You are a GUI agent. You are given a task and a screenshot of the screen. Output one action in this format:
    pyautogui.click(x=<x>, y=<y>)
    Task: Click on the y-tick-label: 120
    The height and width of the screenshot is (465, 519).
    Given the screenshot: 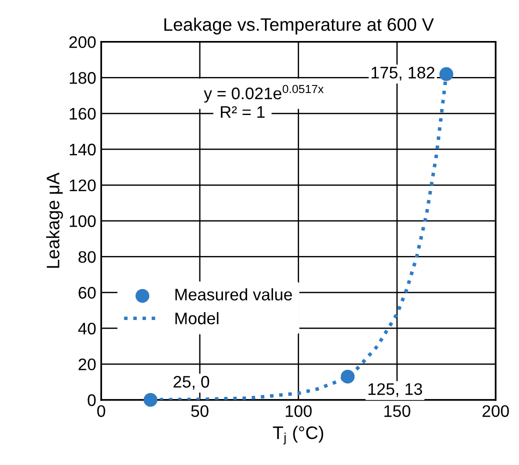 What is the action you would take?
    pyautogui.click(x=83, y=185)
    